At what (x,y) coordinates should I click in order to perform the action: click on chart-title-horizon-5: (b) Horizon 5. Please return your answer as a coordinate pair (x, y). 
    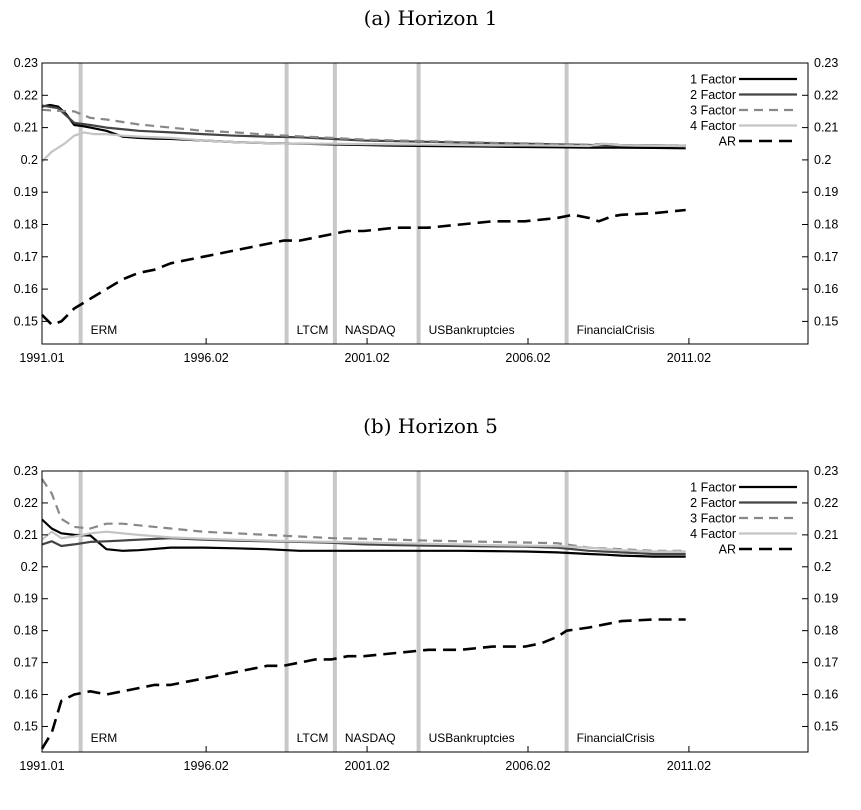
    Looking at the image, I should click on (430, 426).